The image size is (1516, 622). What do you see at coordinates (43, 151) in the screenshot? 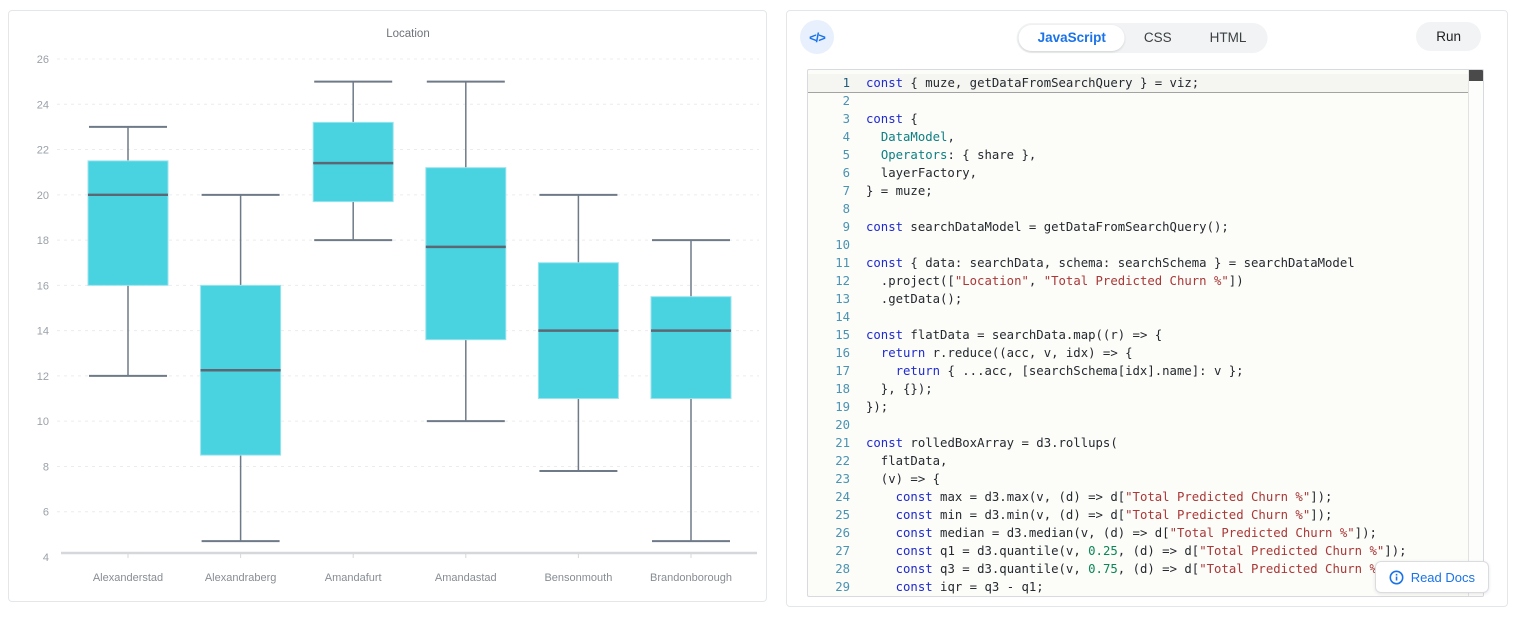
I see `y-tick-label: 22` at bounding box center [43, 151].